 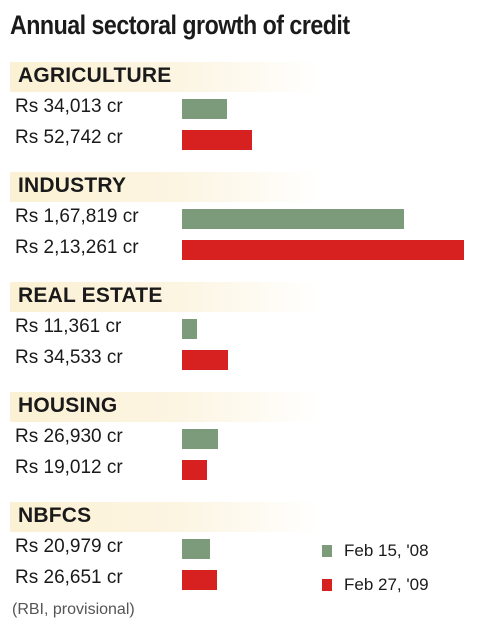 What do you see at coordinates (68, 405) in the screenshot?
I see `sector-heading: HOUSING` at bounding box center [68, 405].